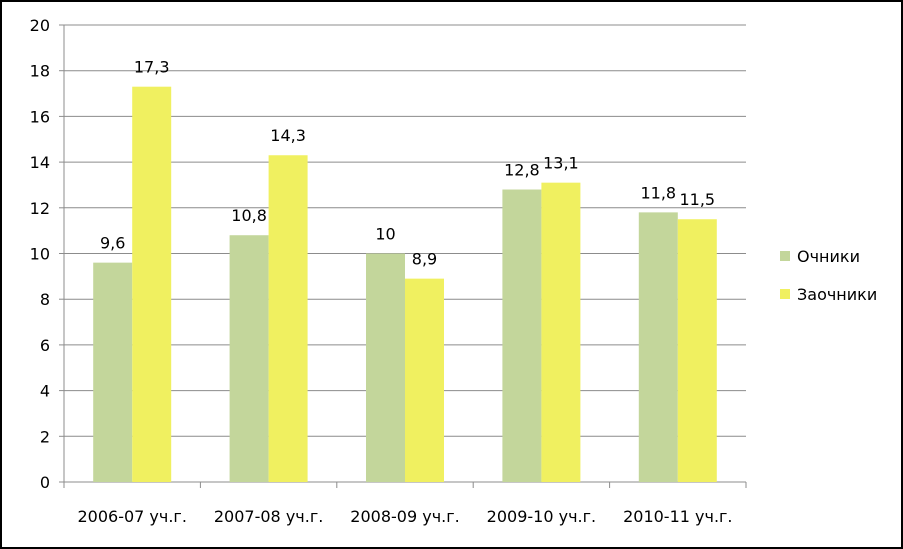 The height and width of the screenshot is (549, 903). I want to click on y-tick-label: 8, so click(45, 299).